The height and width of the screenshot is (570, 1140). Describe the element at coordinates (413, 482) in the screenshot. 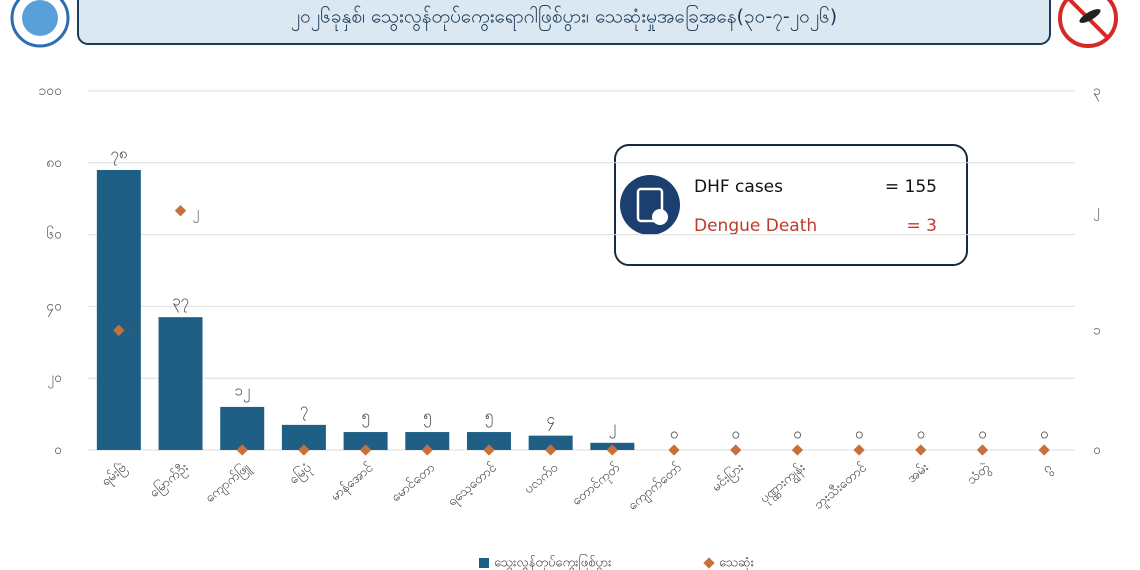

I see `x-tick-label: မောင်တော` at that location.